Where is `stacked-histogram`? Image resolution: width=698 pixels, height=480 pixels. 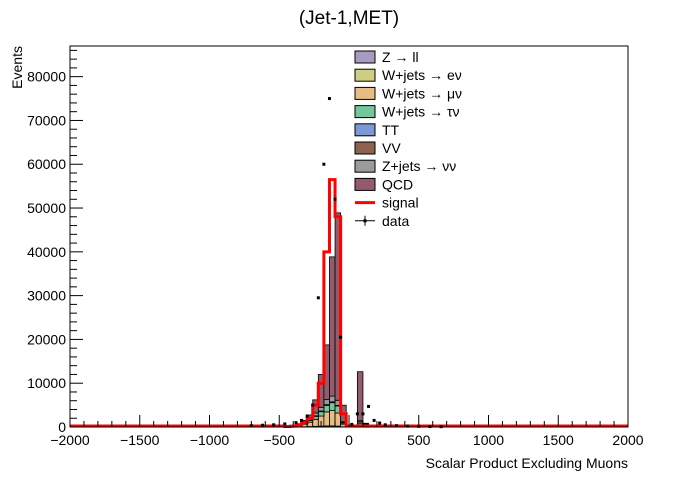 stacked-histogram is located at coordinates (332, 320).